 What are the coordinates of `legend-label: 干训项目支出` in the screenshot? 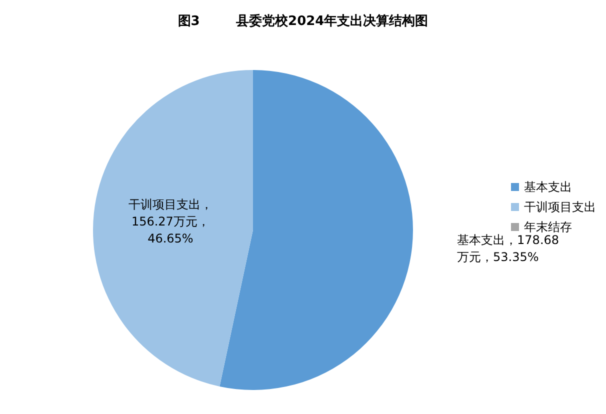 It's located at (560, 207).